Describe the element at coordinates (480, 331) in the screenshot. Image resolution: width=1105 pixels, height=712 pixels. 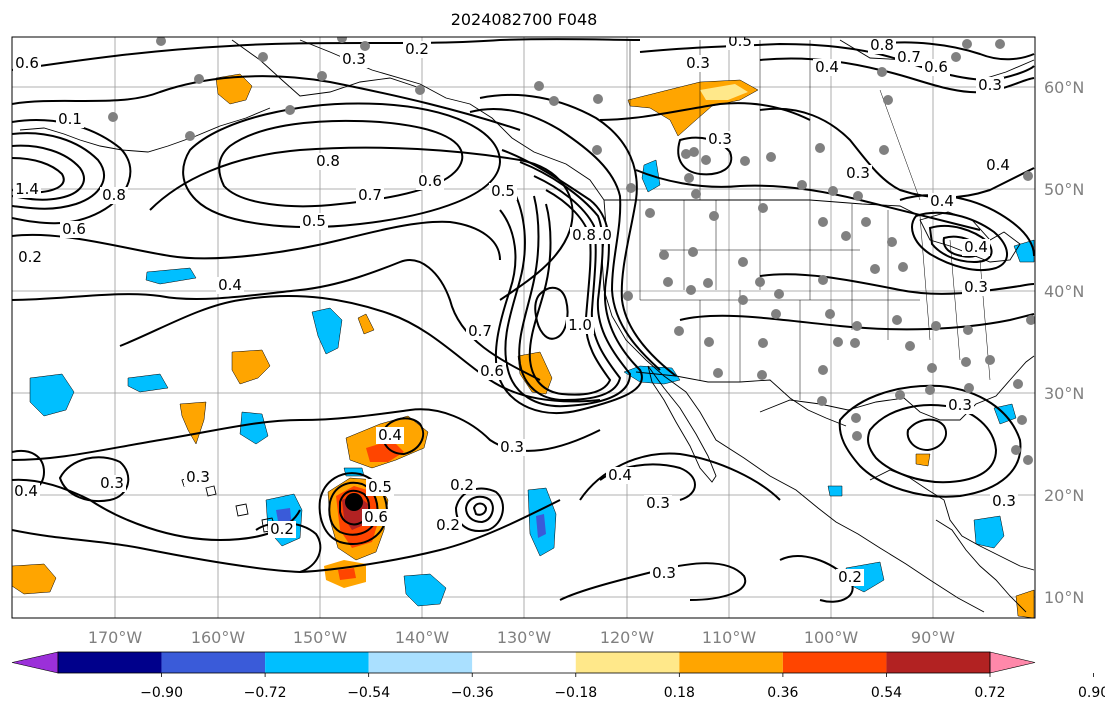
I see `contour-label: 0.7` at that location.